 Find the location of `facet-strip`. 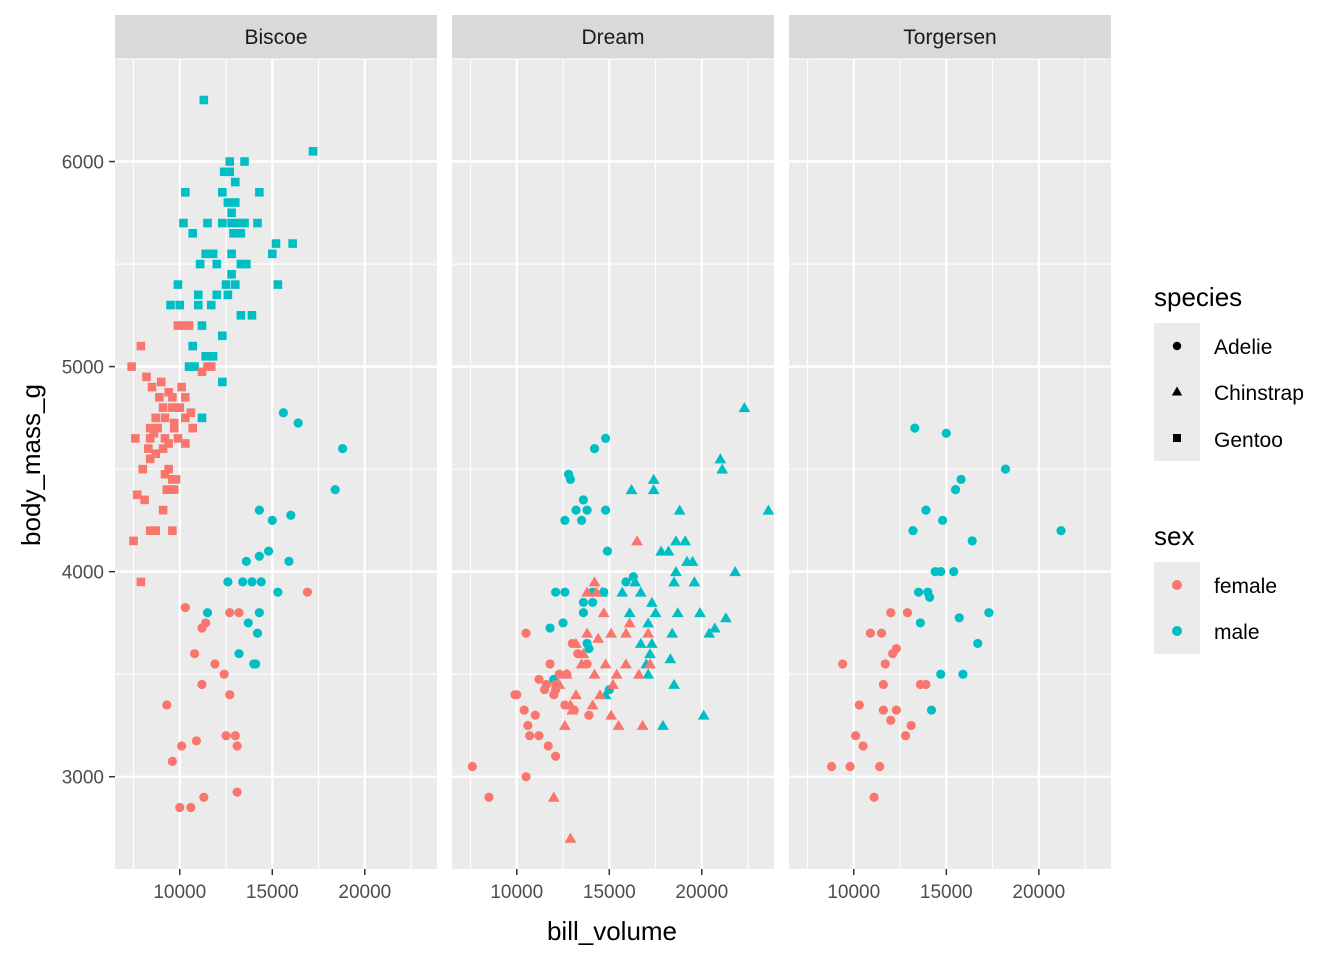

facet-strip is located at coordinates (613, 37).